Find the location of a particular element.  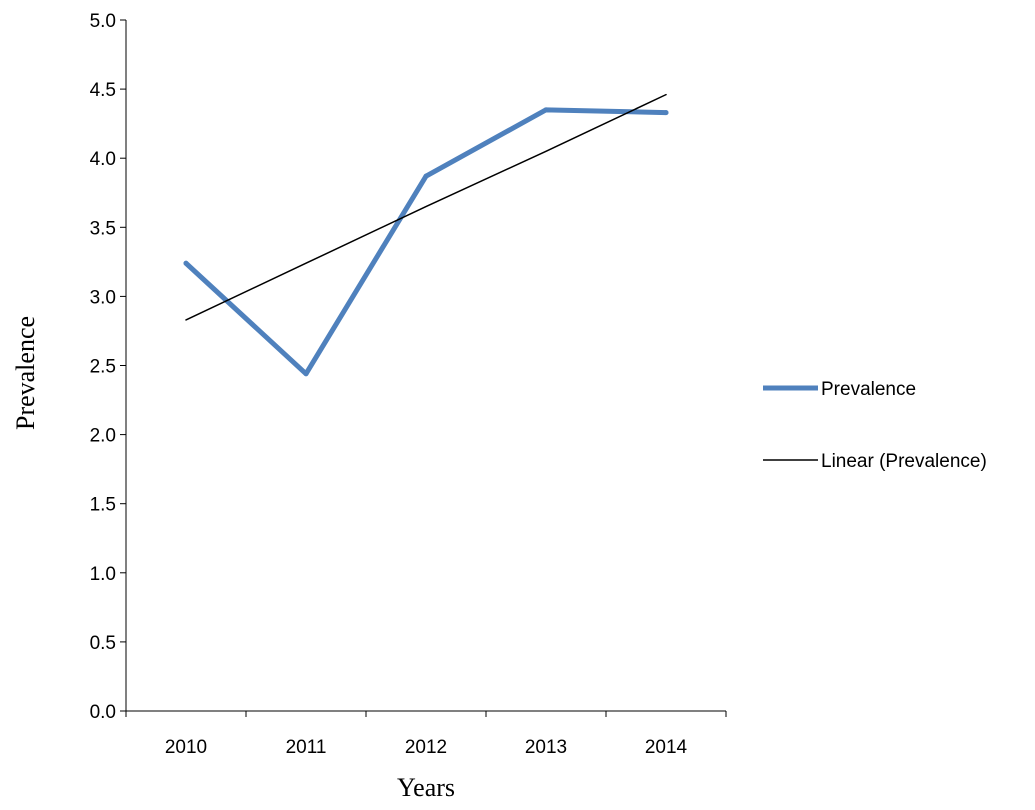

x-tick-label: 2013 is located at coordinates (546, 747).